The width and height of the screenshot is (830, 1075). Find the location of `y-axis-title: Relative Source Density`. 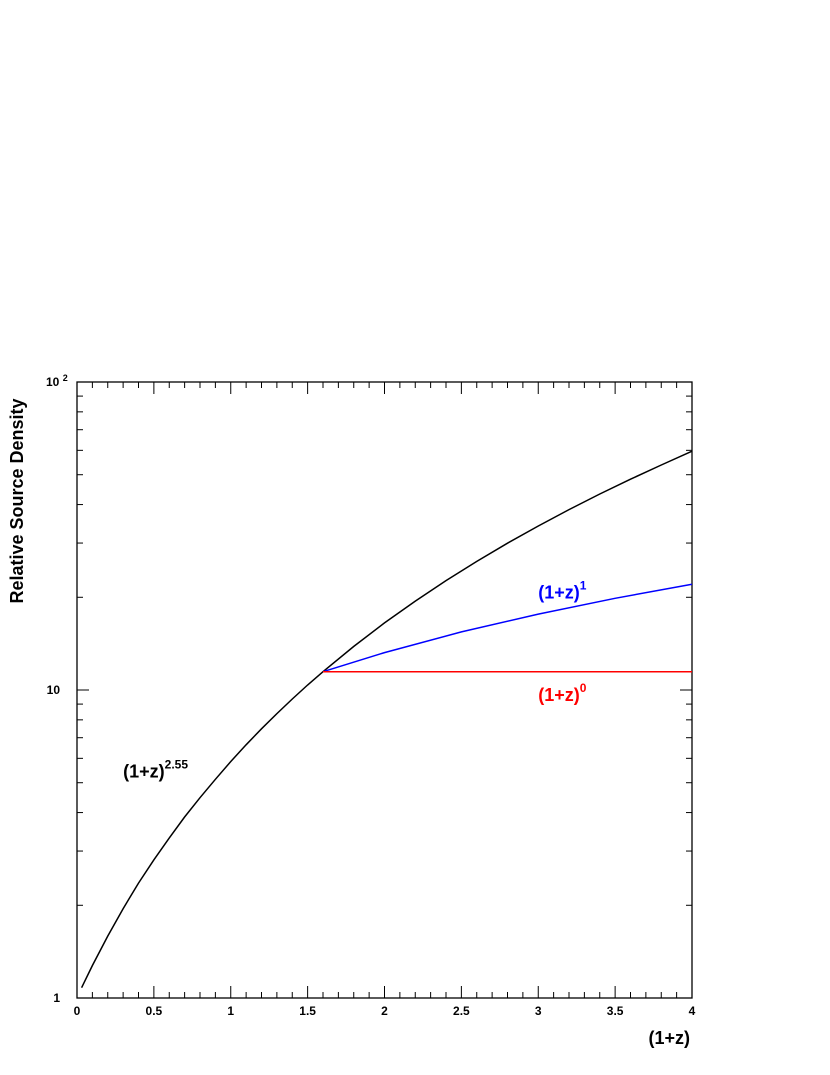

y-axis-title: Relative Source Density is located at coordinates (17, 500).